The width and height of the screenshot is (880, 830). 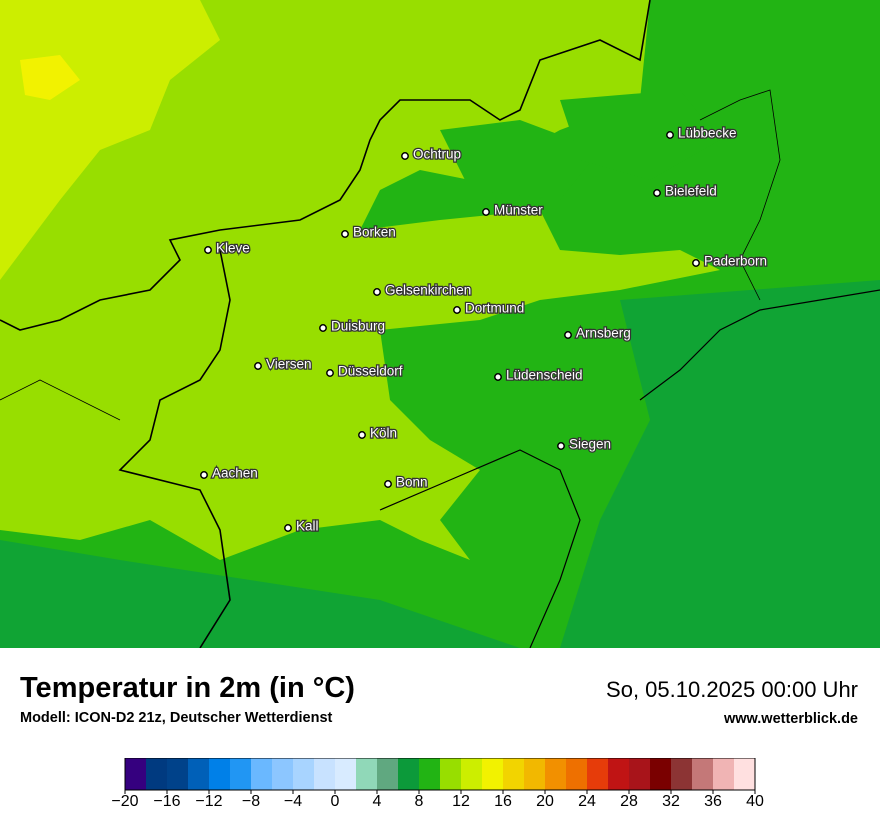 I want to click on city-label: Duisburg, so click(x=358, y=326).